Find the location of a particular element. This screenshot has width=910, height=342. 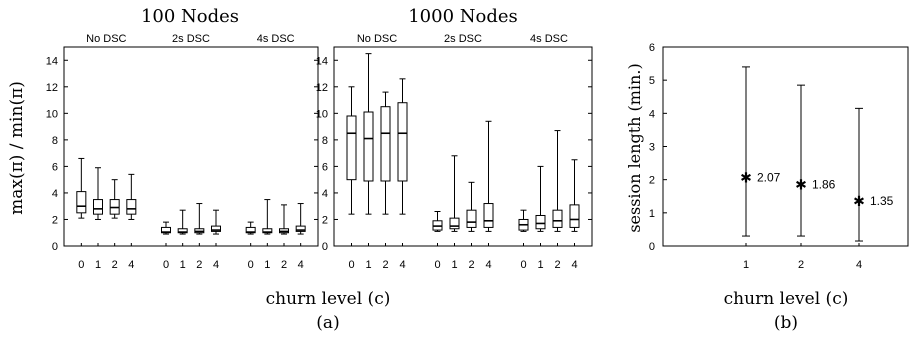

panel-label-a: (a) is located at coordinates (327, 323).